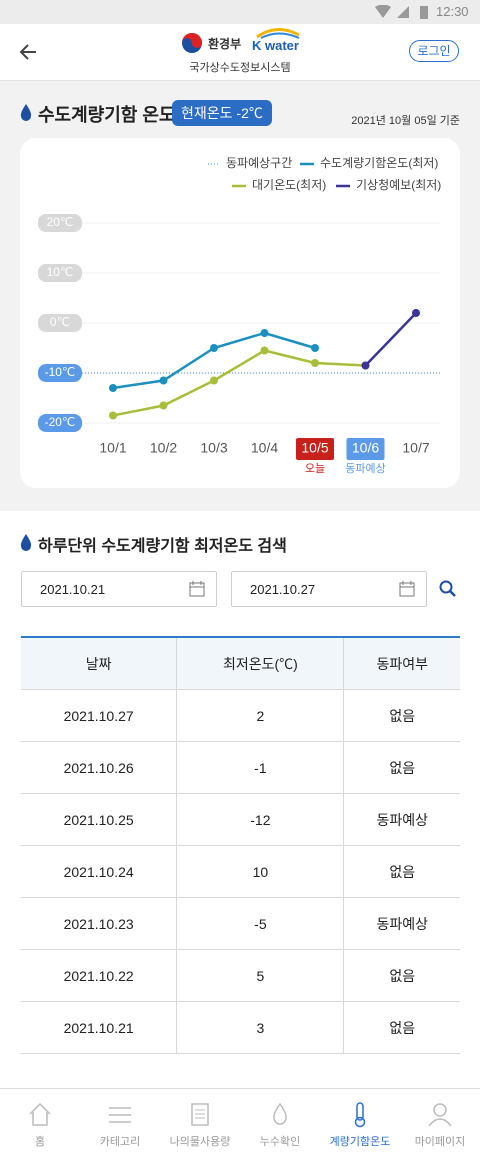 This screenshot has height=1159, width=480. What do you see at coordinates (289, 185) in the screenshot?
I see `legend-label: 대기온도(최저)` at bounding box center [289, 185].